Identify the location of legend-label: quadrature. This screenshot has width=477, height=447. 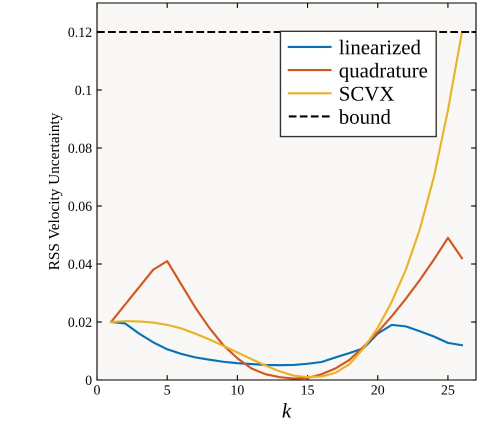
(384, 72).